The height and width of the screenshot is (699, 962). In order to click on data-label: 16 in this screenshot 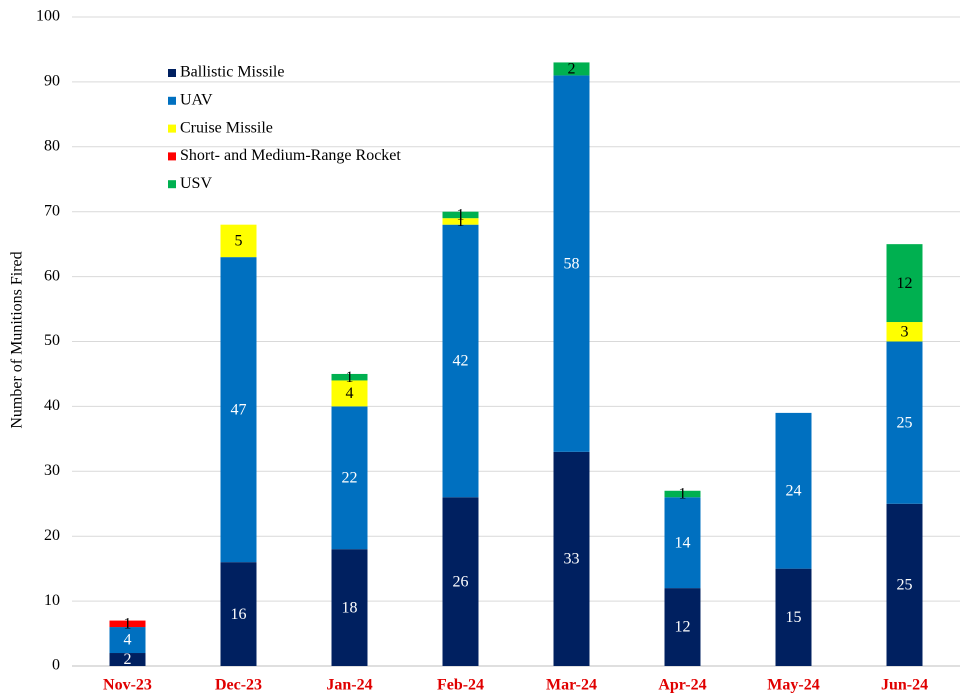, I will do `click(239, 614)`.